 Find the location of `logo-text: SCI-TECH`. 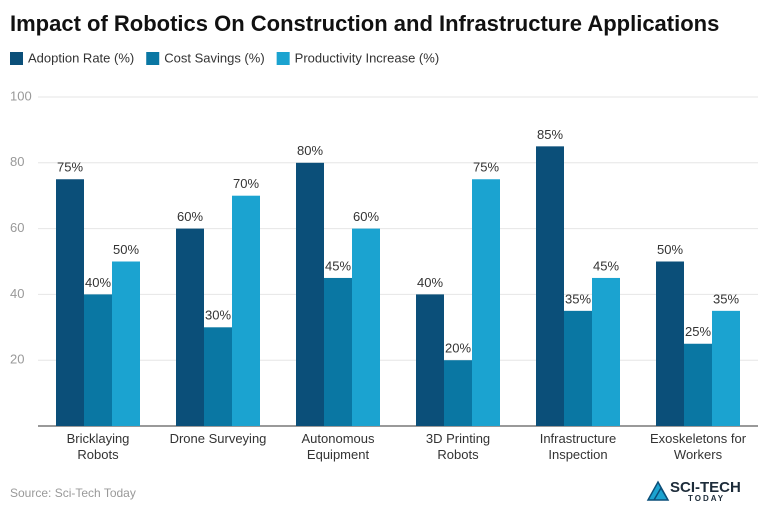

logo-text: SCI-TECH is located at coordinates (705, 487).